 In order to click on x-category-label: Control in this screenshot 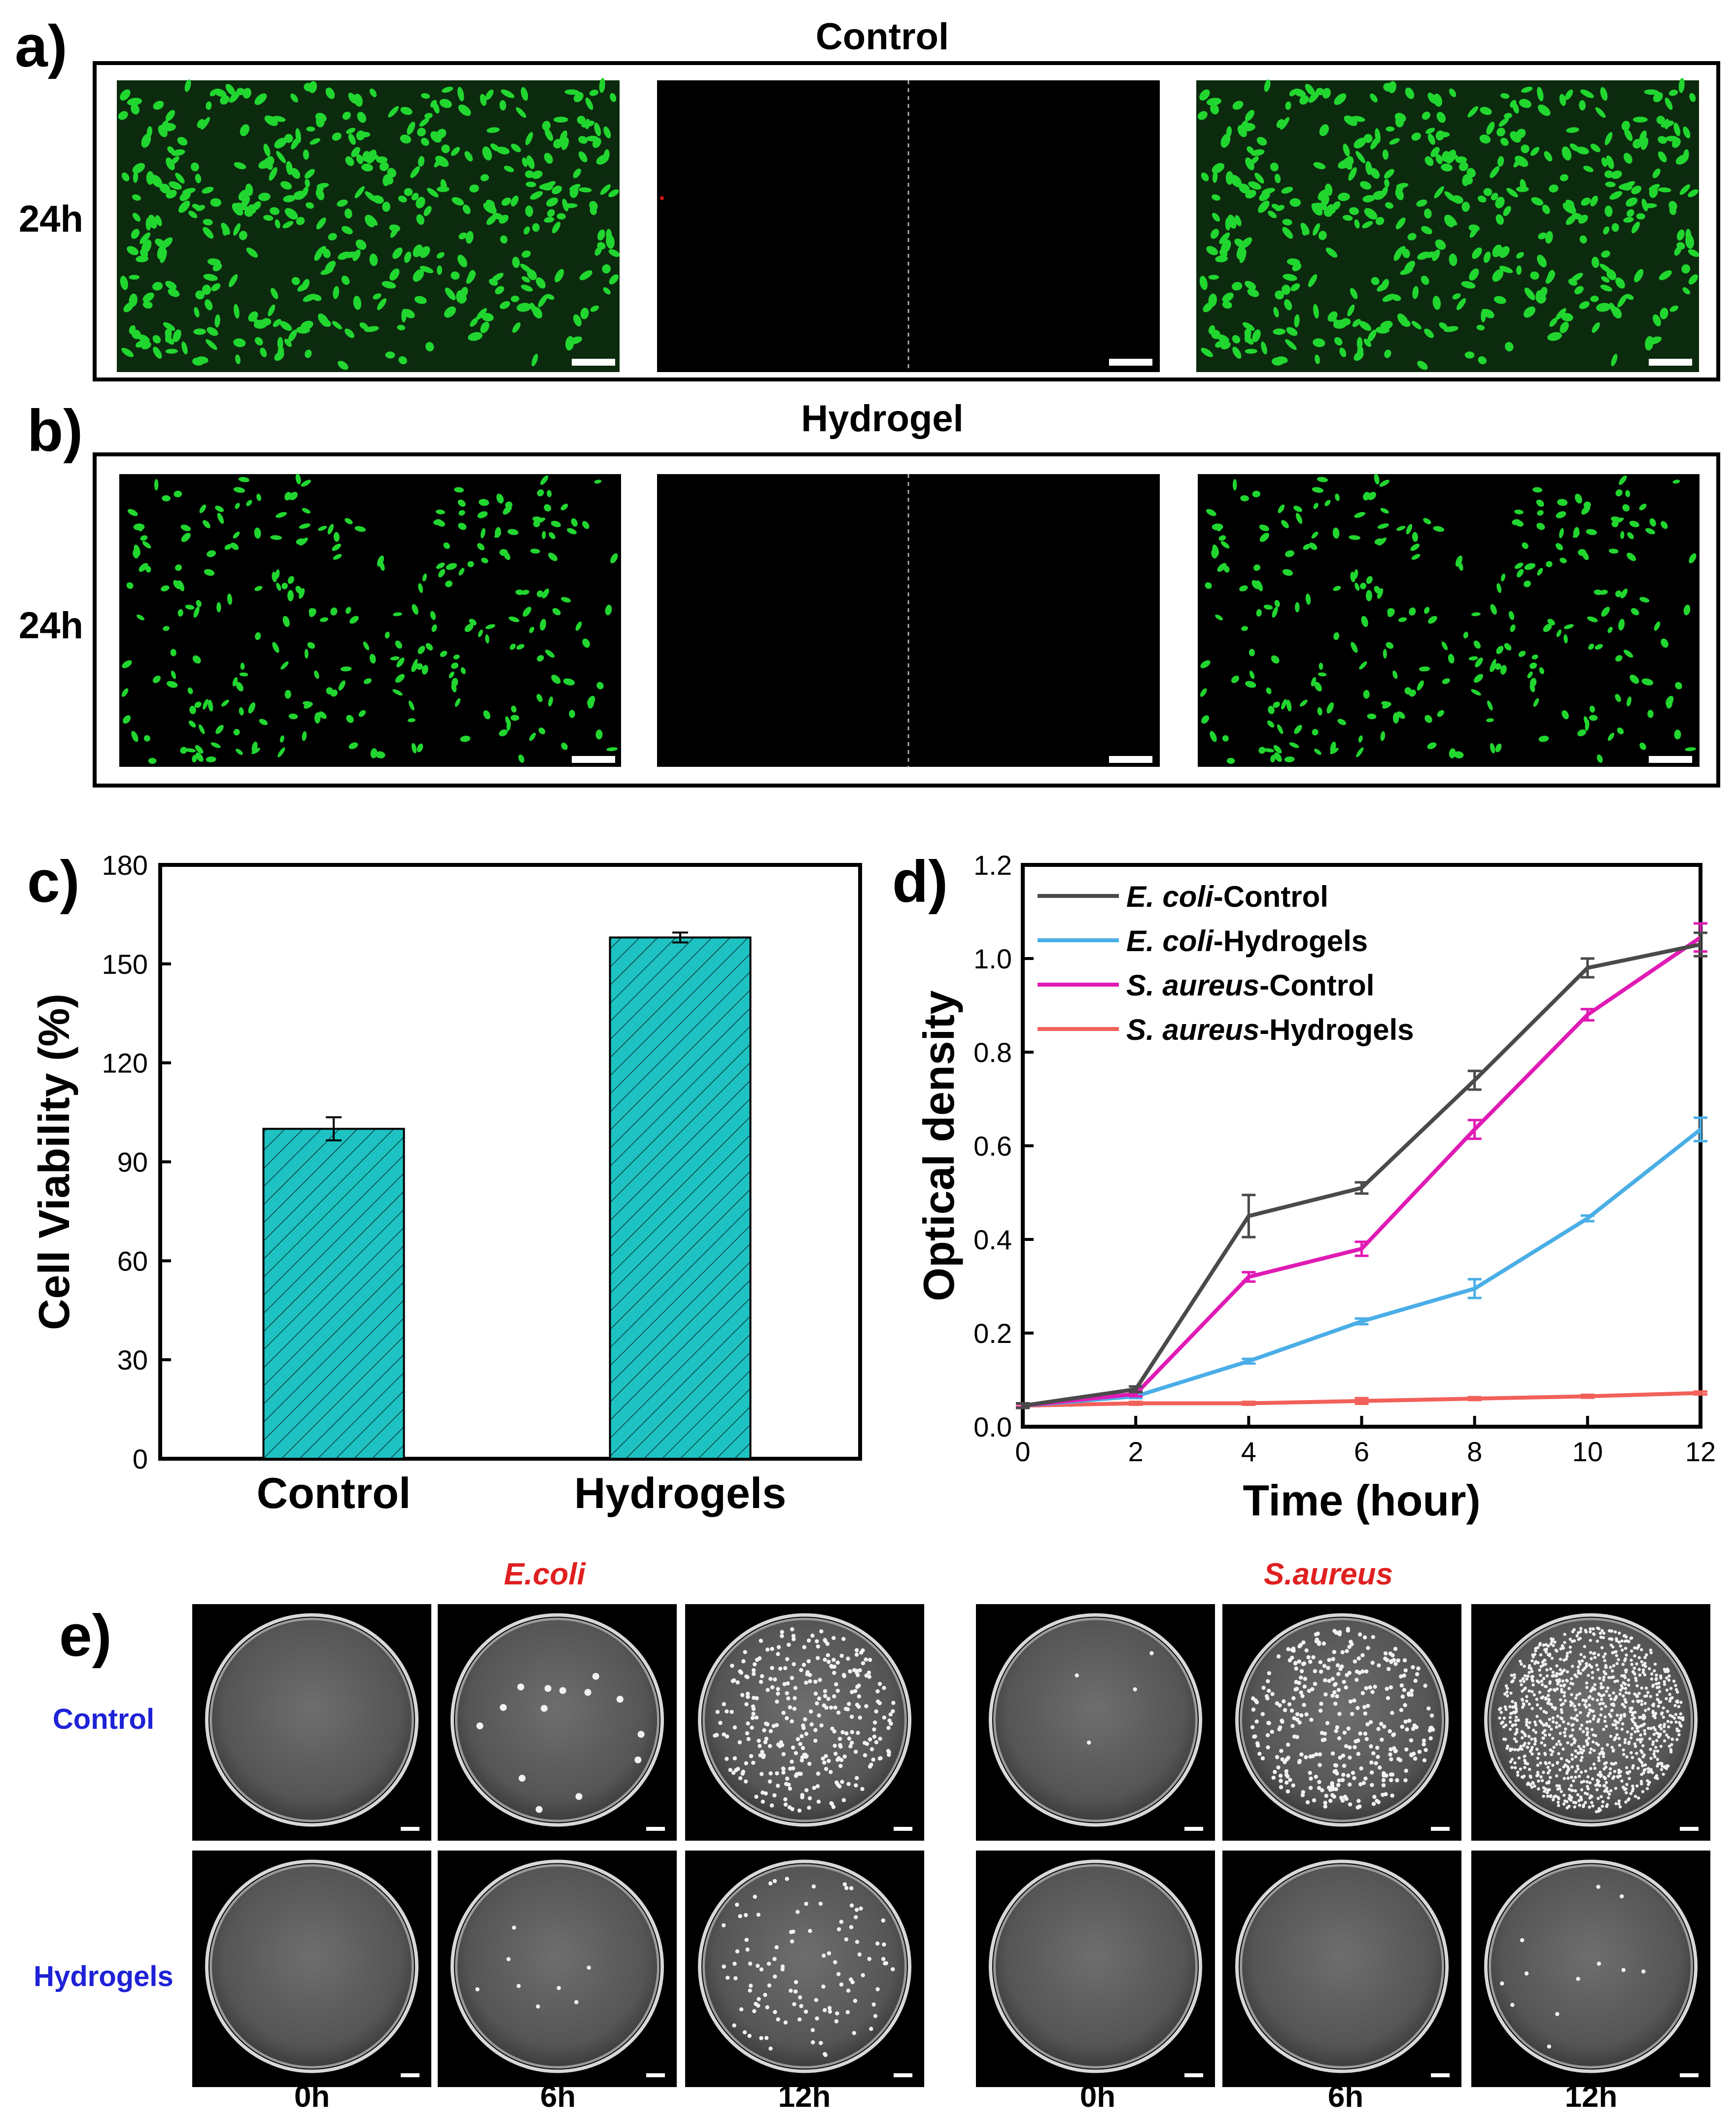, I will do `click(334, 1493)`.